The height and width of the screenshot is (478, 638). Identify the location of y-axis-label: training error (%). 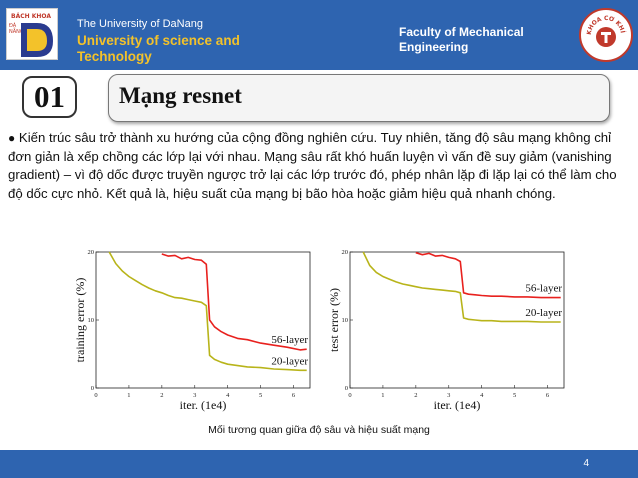
(81, 320).